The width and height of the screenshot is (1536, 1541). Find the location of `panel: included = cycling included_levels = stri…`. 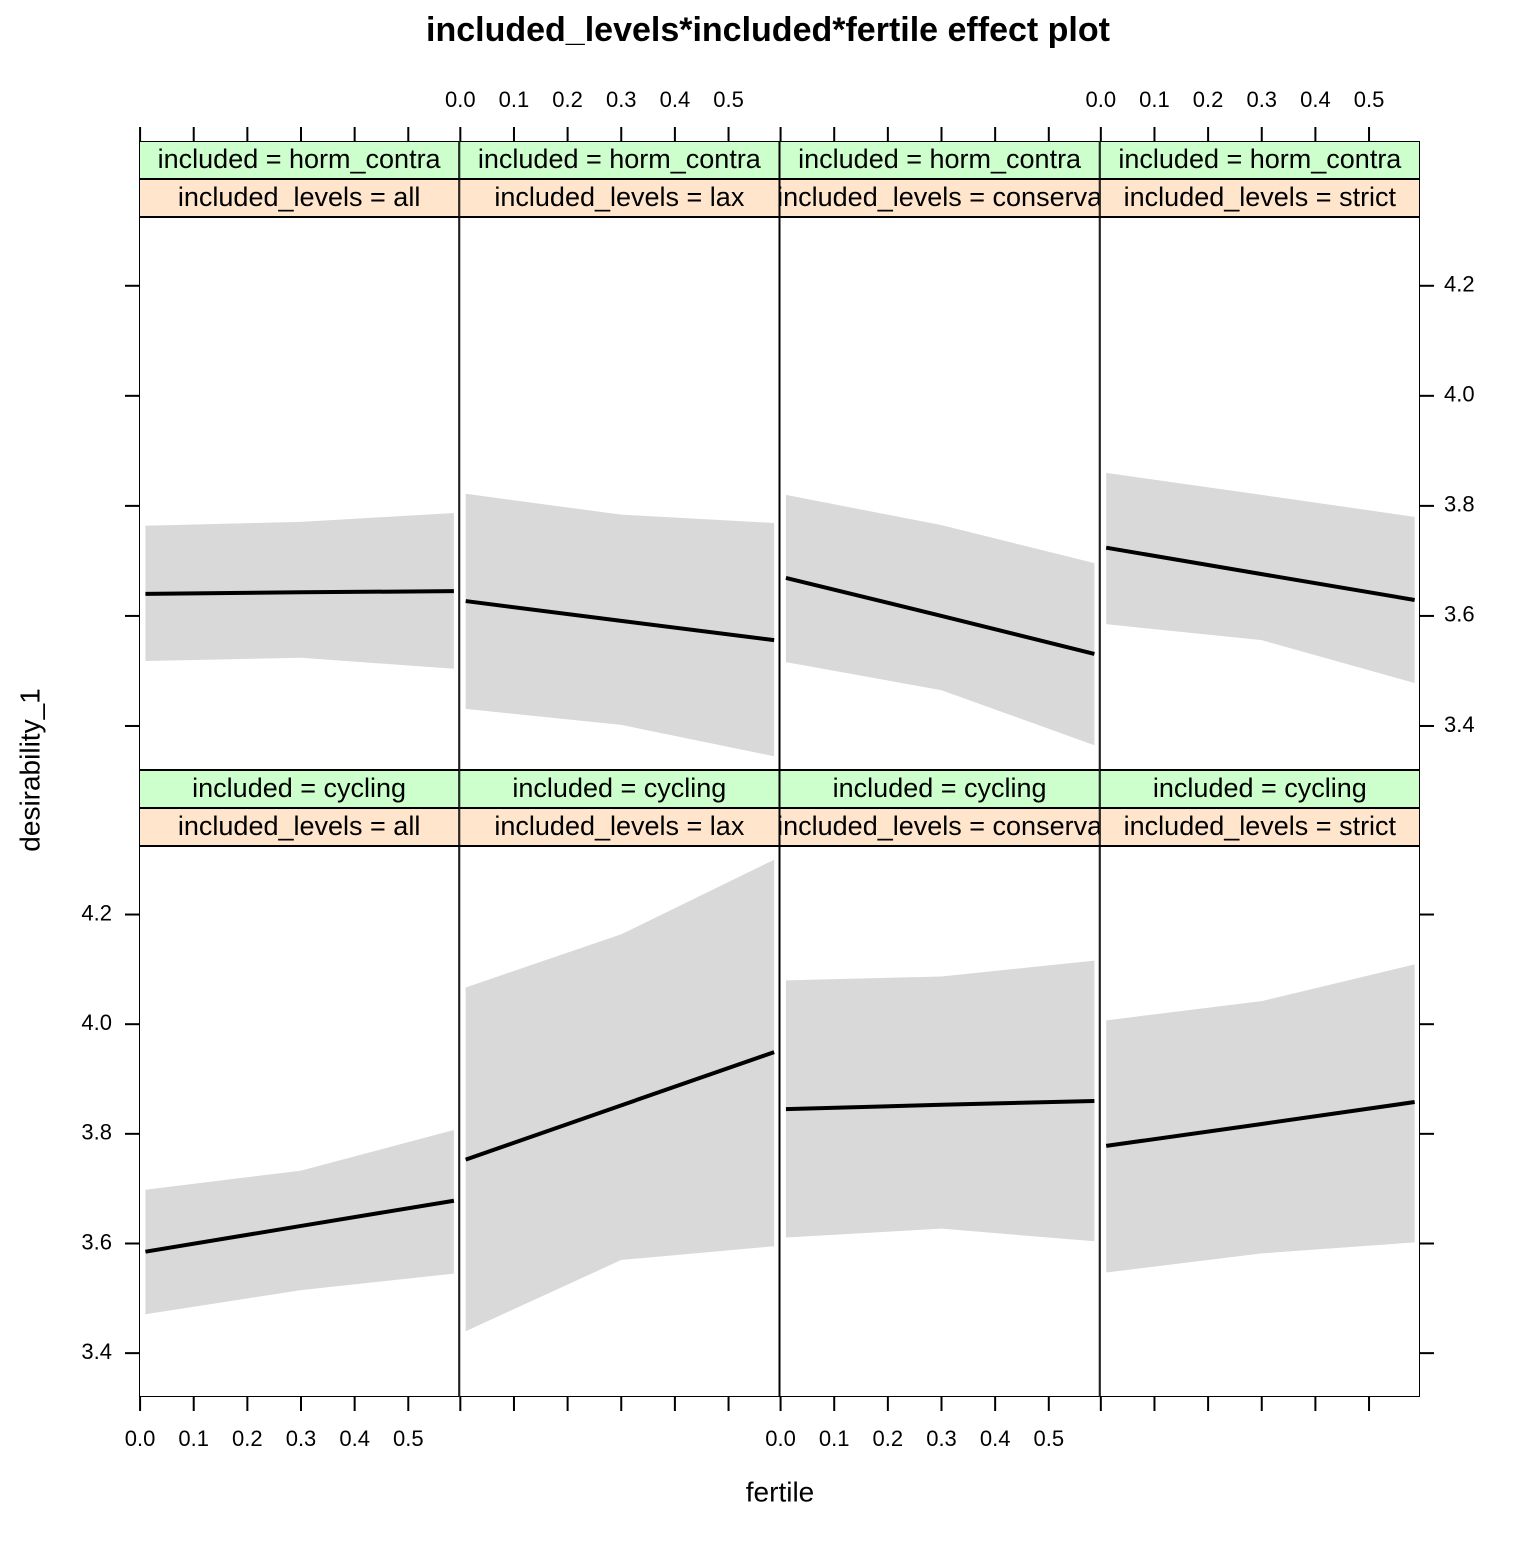

panel: included = cycling included_levels = stri… is located at coordinates (1259, 1083).